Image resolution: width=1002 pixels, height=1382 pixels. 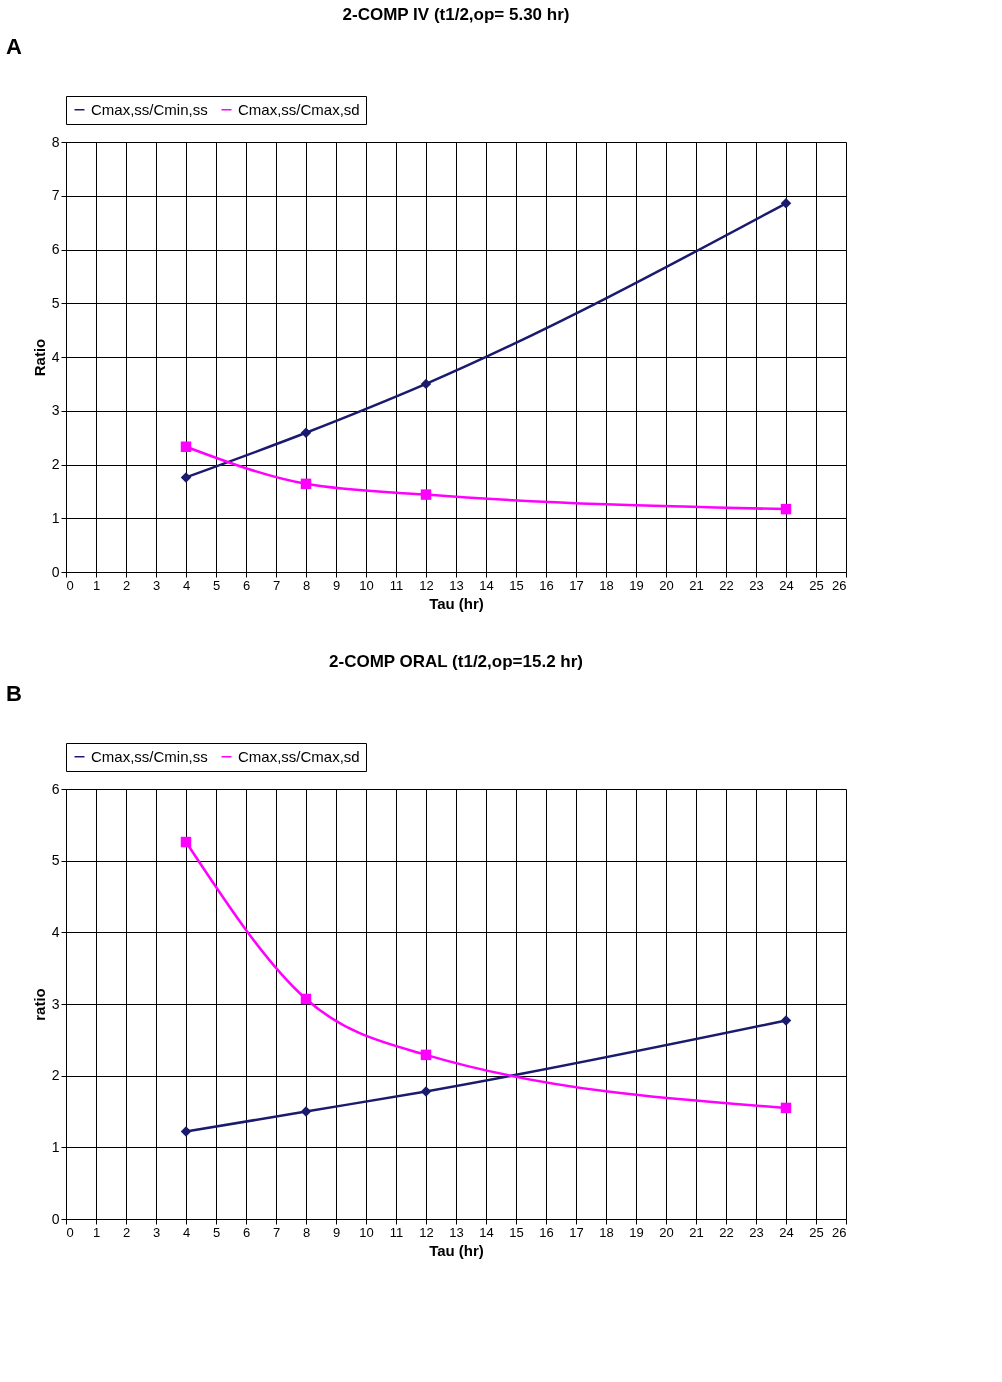 What do you see at coordinates (39, 1004) in the screenshot?
I see `y-axis-title: ratio` at bounding box center [39, 1004].